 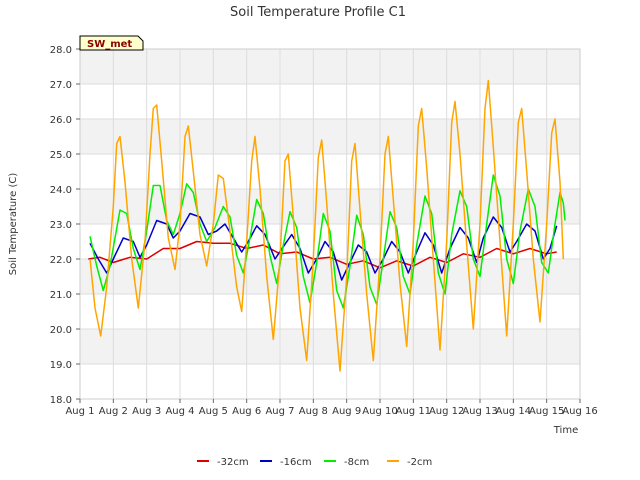 What do you see at coordinates (61, 400) in the screenshot?
I see `y-tick-label: 18.0` at bounding box center [61, 400].